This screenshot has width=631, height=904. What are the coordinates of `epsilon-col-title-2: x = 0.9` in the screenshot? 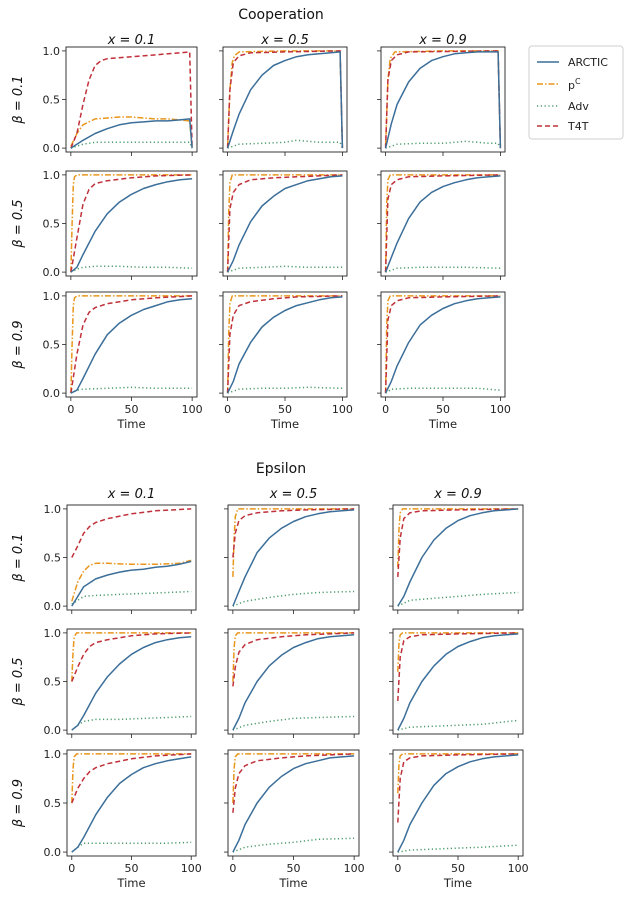 It's located at (457, 494).